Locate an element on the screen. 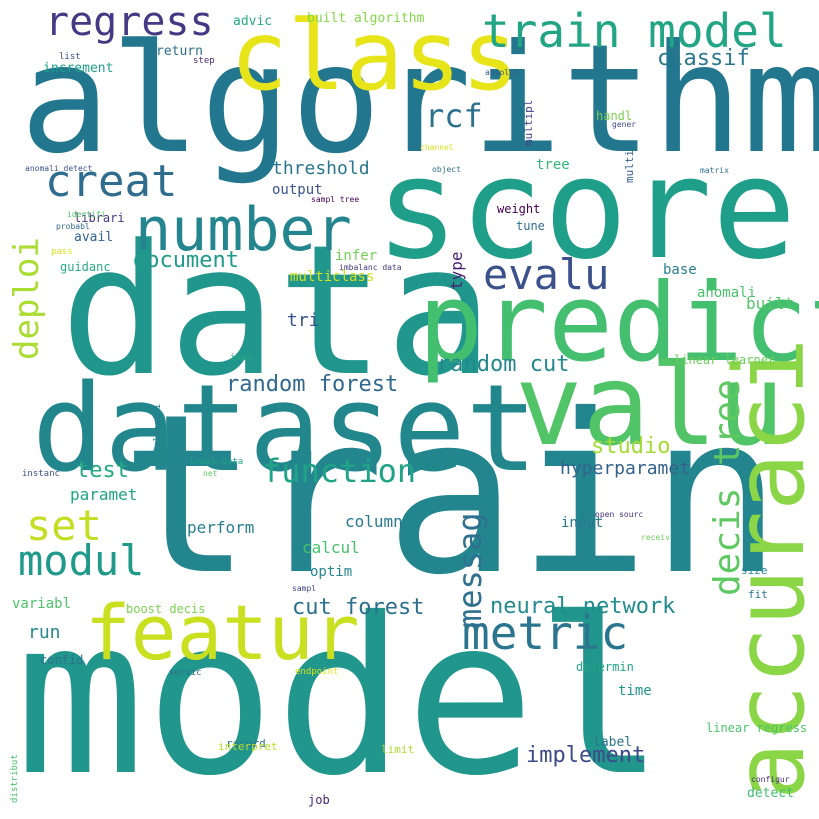 Image resolution: width=819 pixels, height=819 pixels. word-regress: regress is located at coordinates (129, 22).